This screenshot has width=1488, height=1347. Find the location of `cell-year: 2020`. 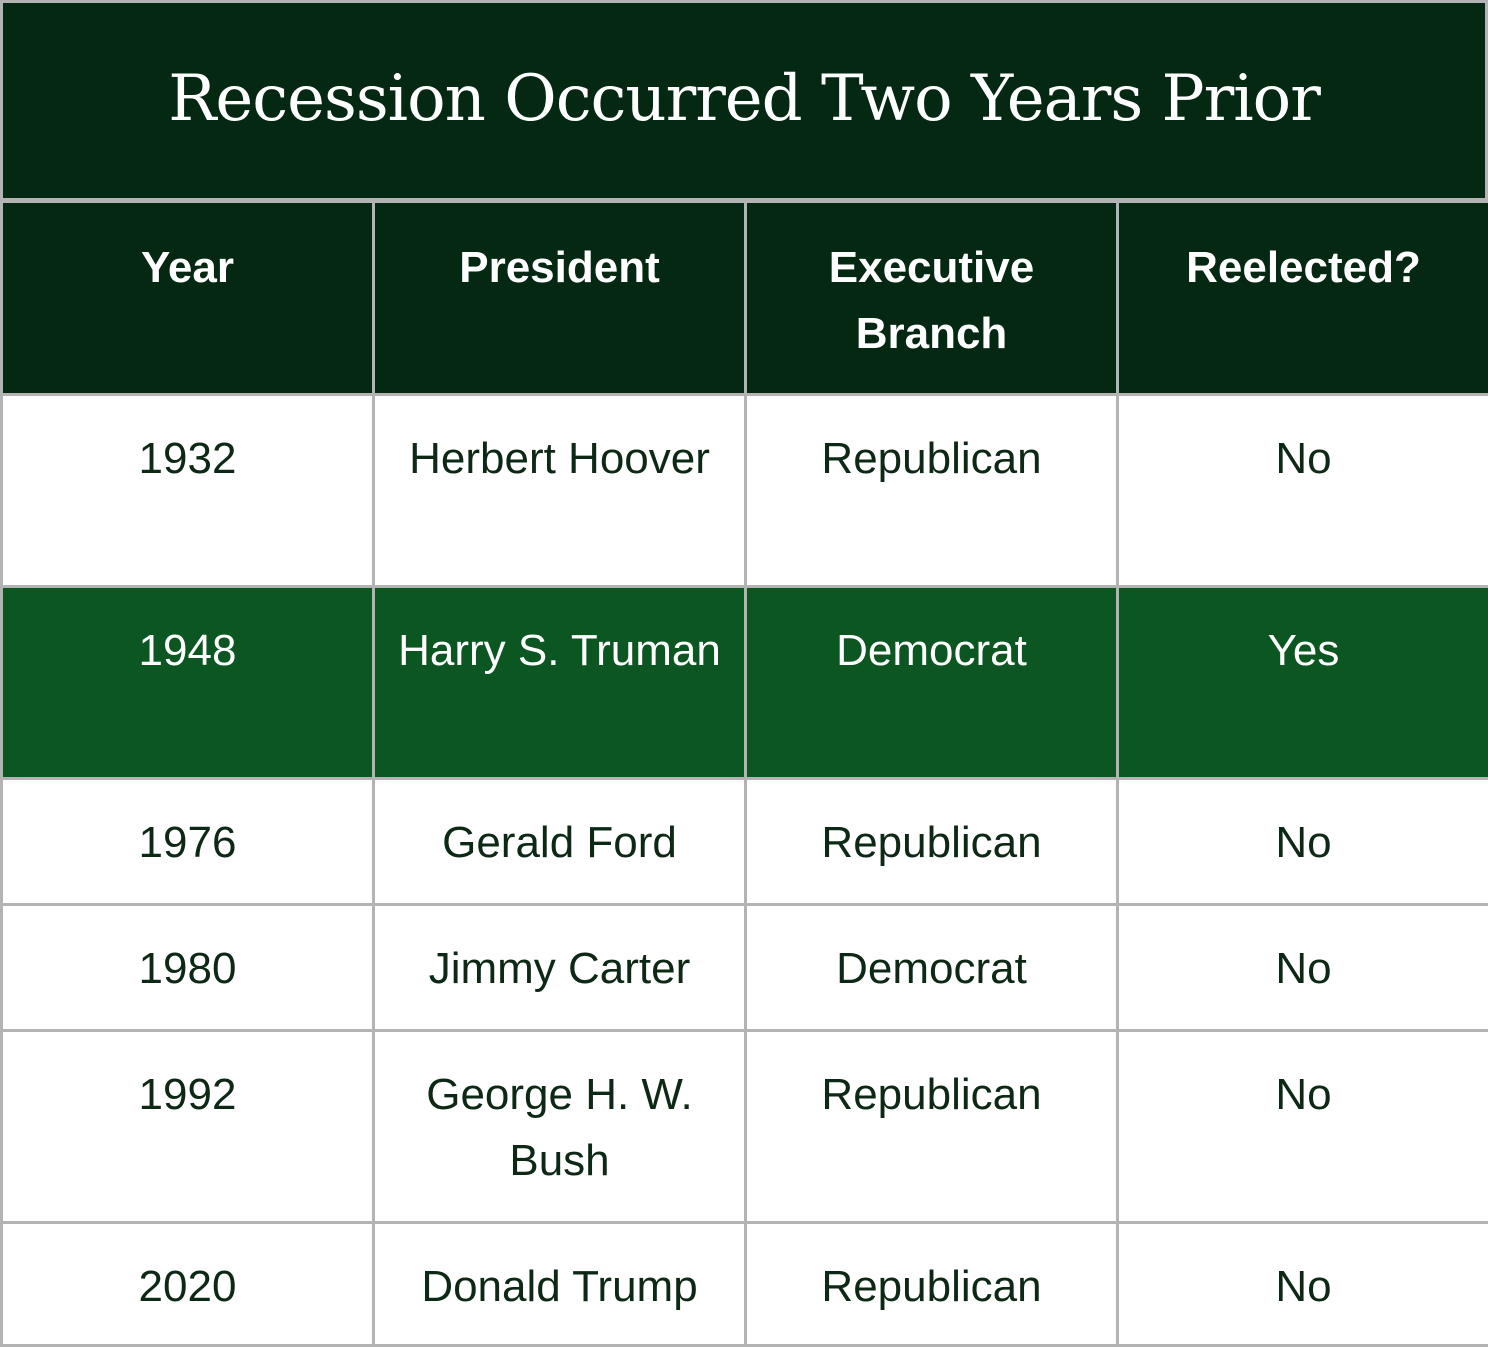

cell-year: 2020 is located at coordinates (187, 1284).